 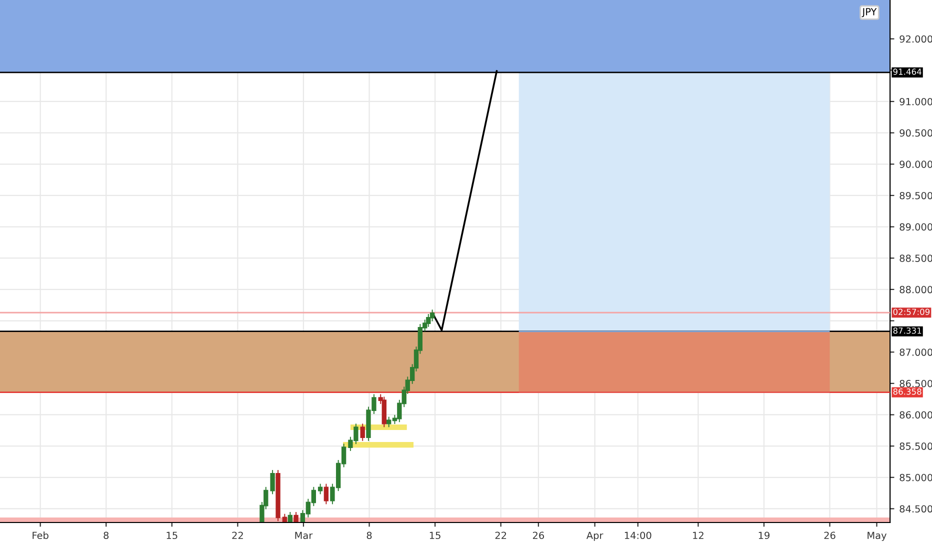 What do you see at coordinates (916, 290) in the screenshot?
I see `y-tick-label: 88.000` at bounding box center [916, 290].